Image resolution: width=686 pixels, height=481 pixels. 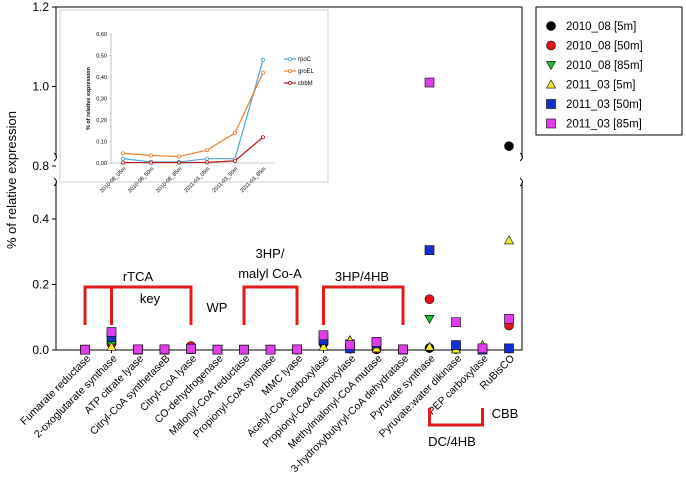 What do you see at coordinates (604, 47) in the screenshot?
I see `legend-label: 2010_08 [50m]` at bounding box center [604, 47].